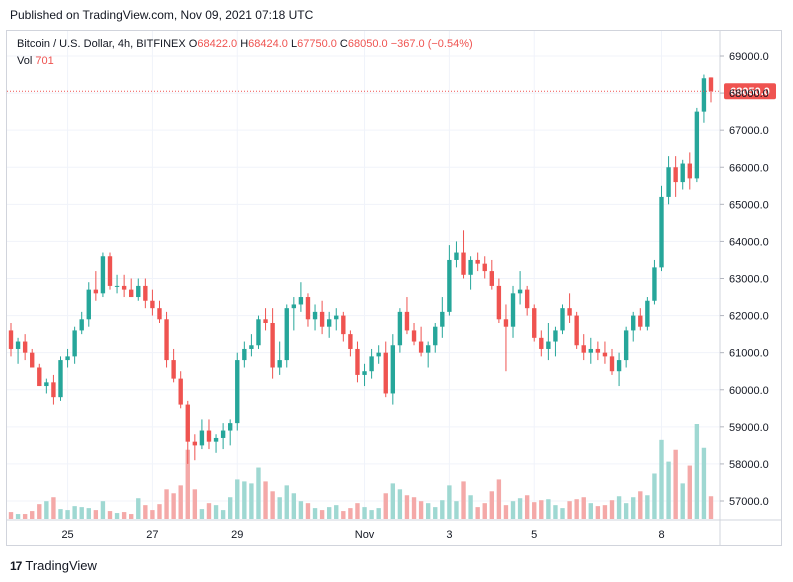  Describe the element at coordinates (67, 535) in the screenshot. I see `x-tick-label: 25` at that location.